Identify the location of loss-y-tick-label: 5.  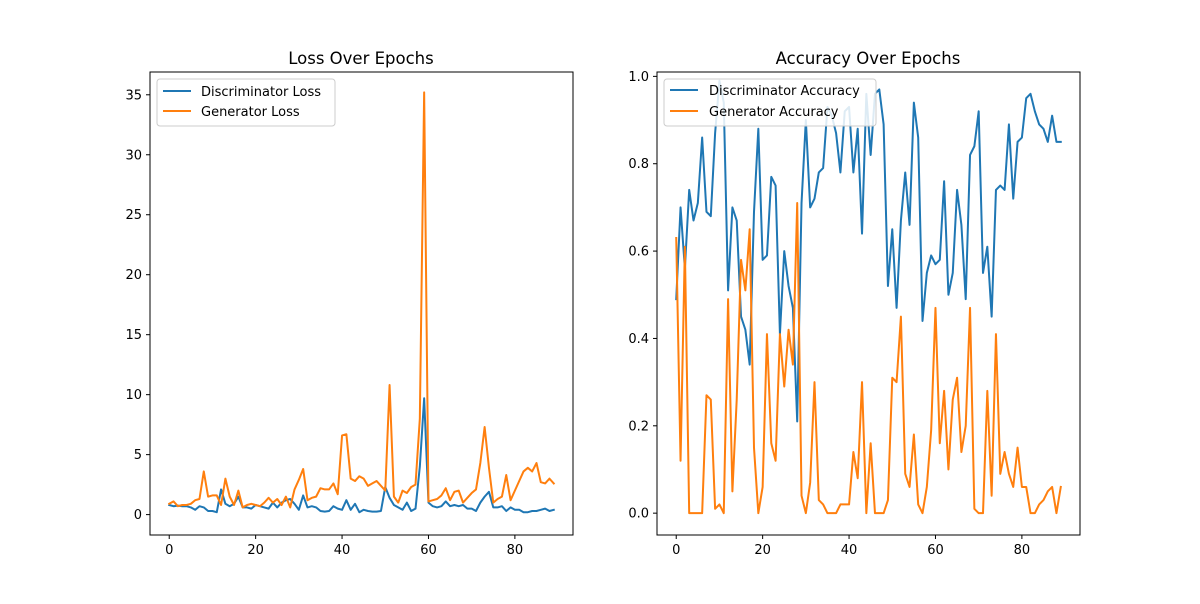
(138, 455).